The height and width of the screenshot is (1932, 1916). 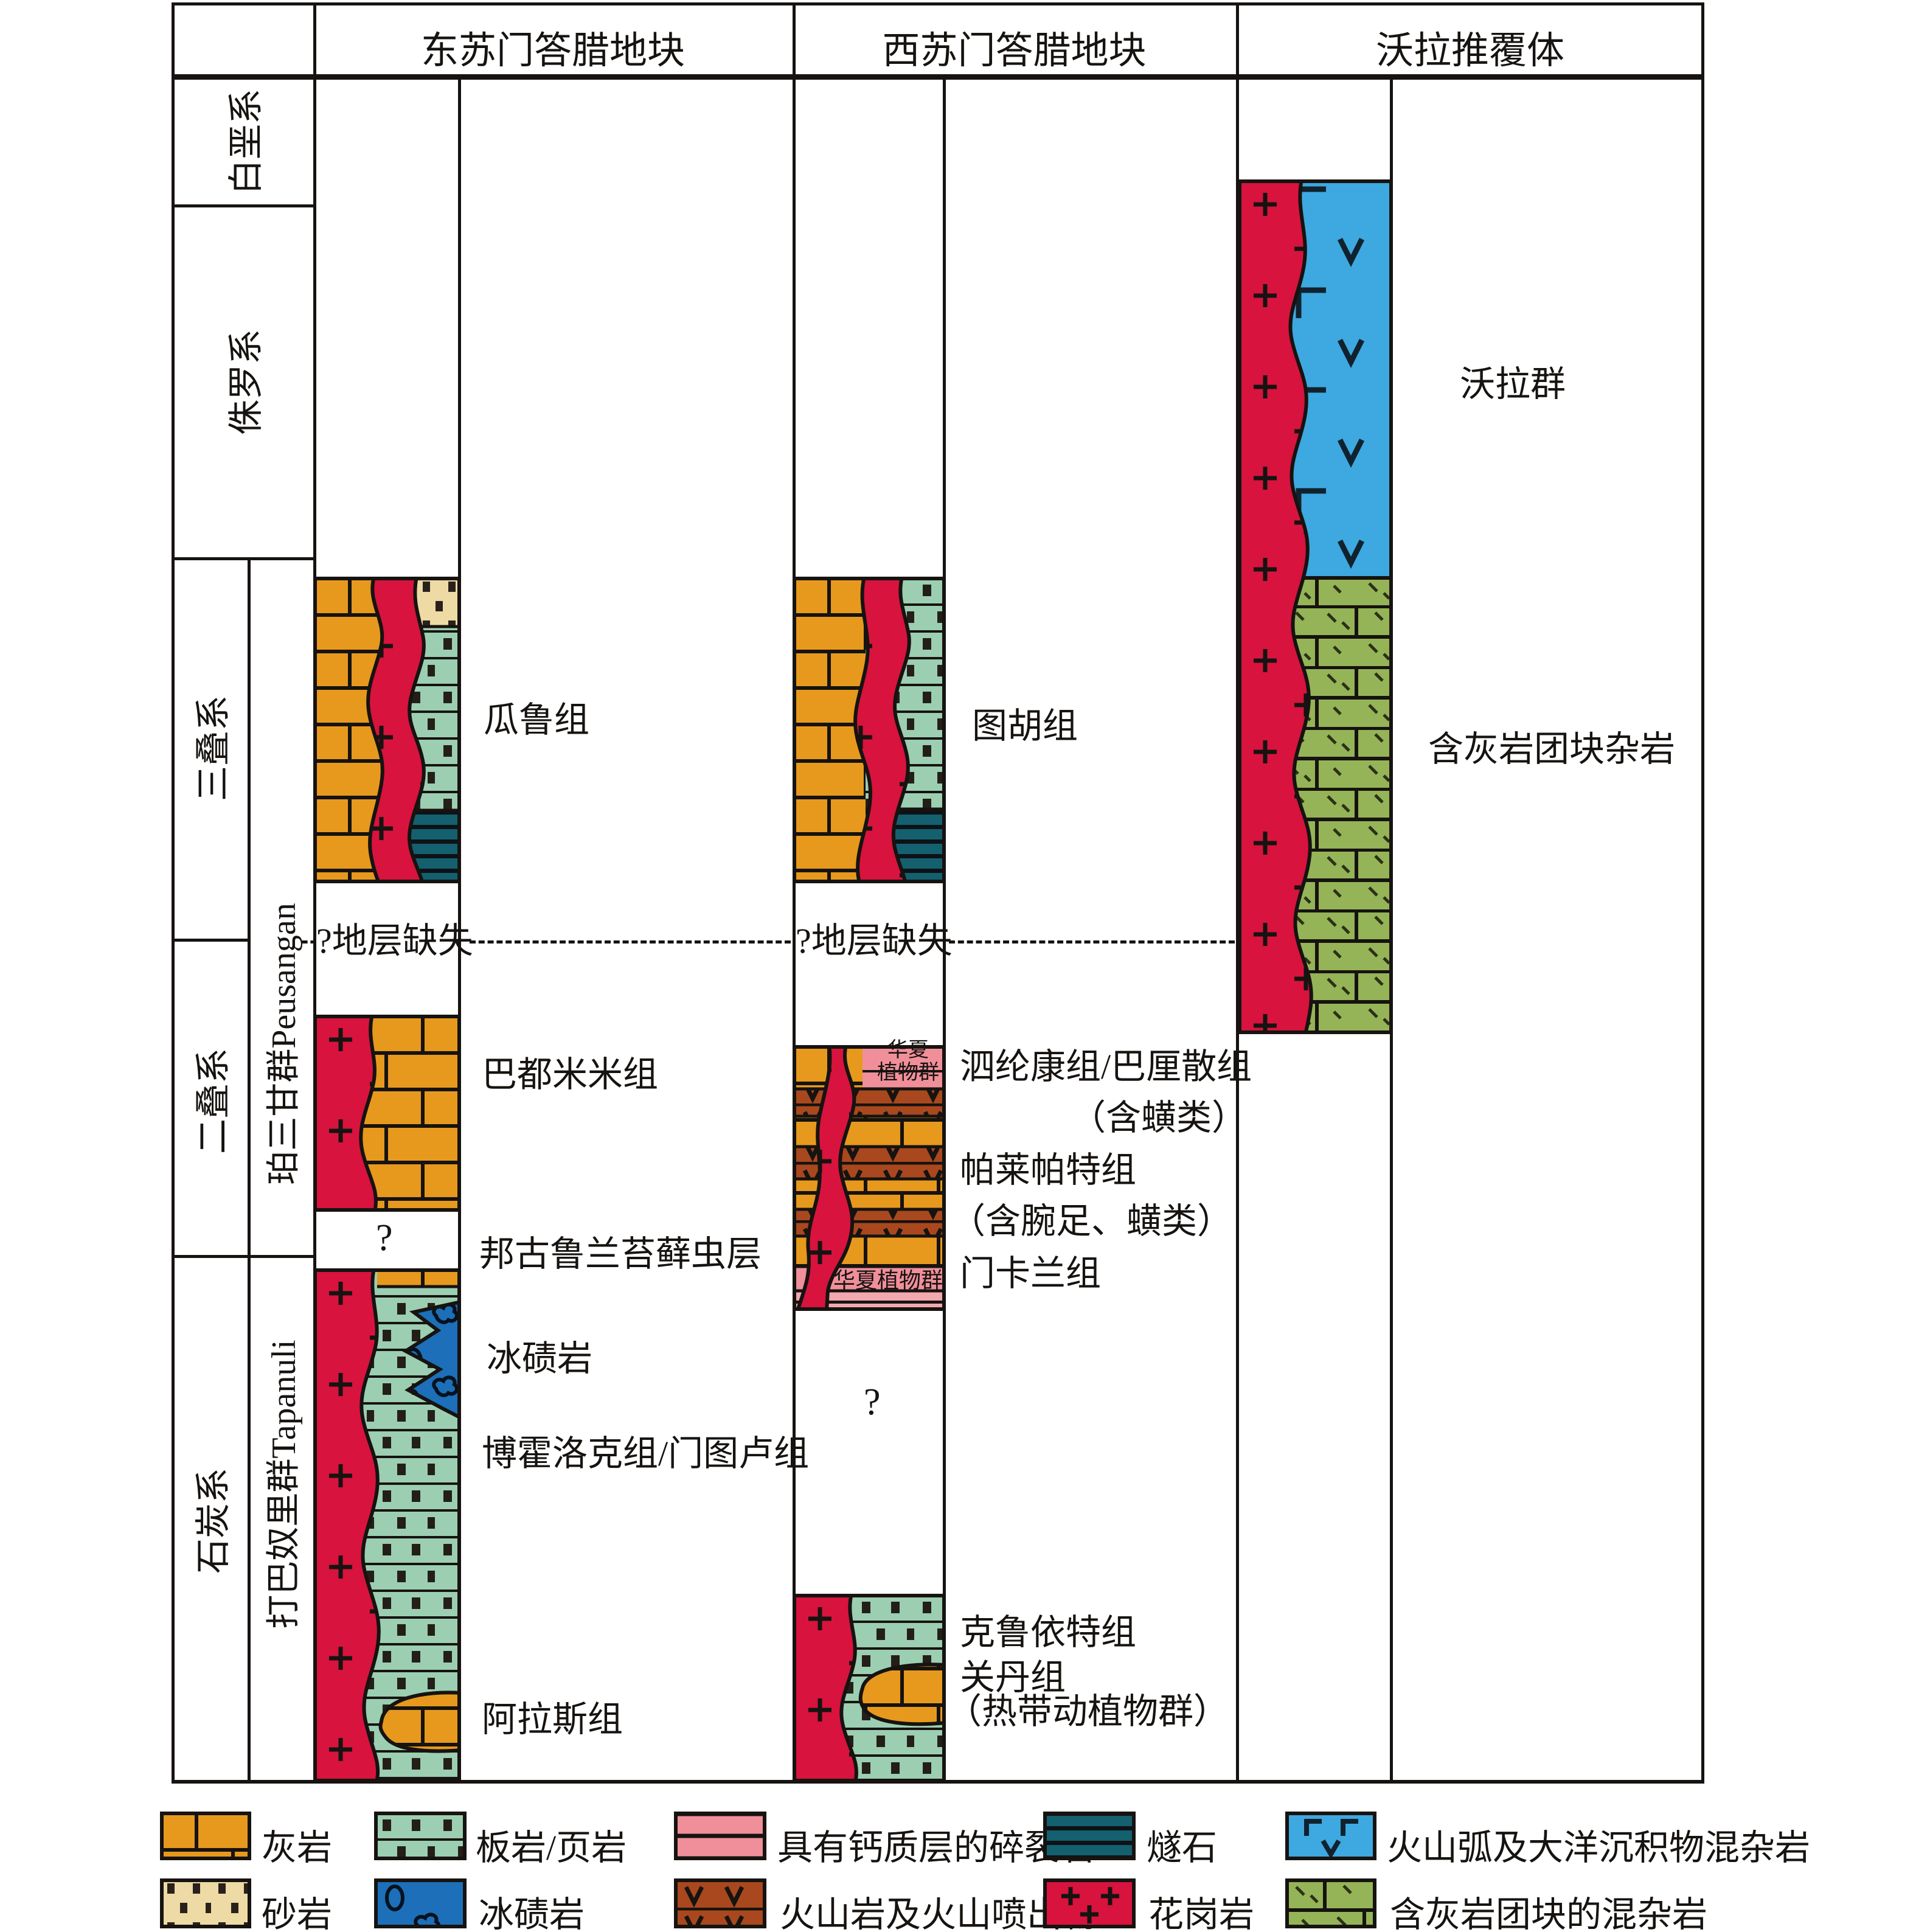 I want to click on legend-label-cataclasite: 具有钙质层的碎裂岩, so click(x=936, y=1848).